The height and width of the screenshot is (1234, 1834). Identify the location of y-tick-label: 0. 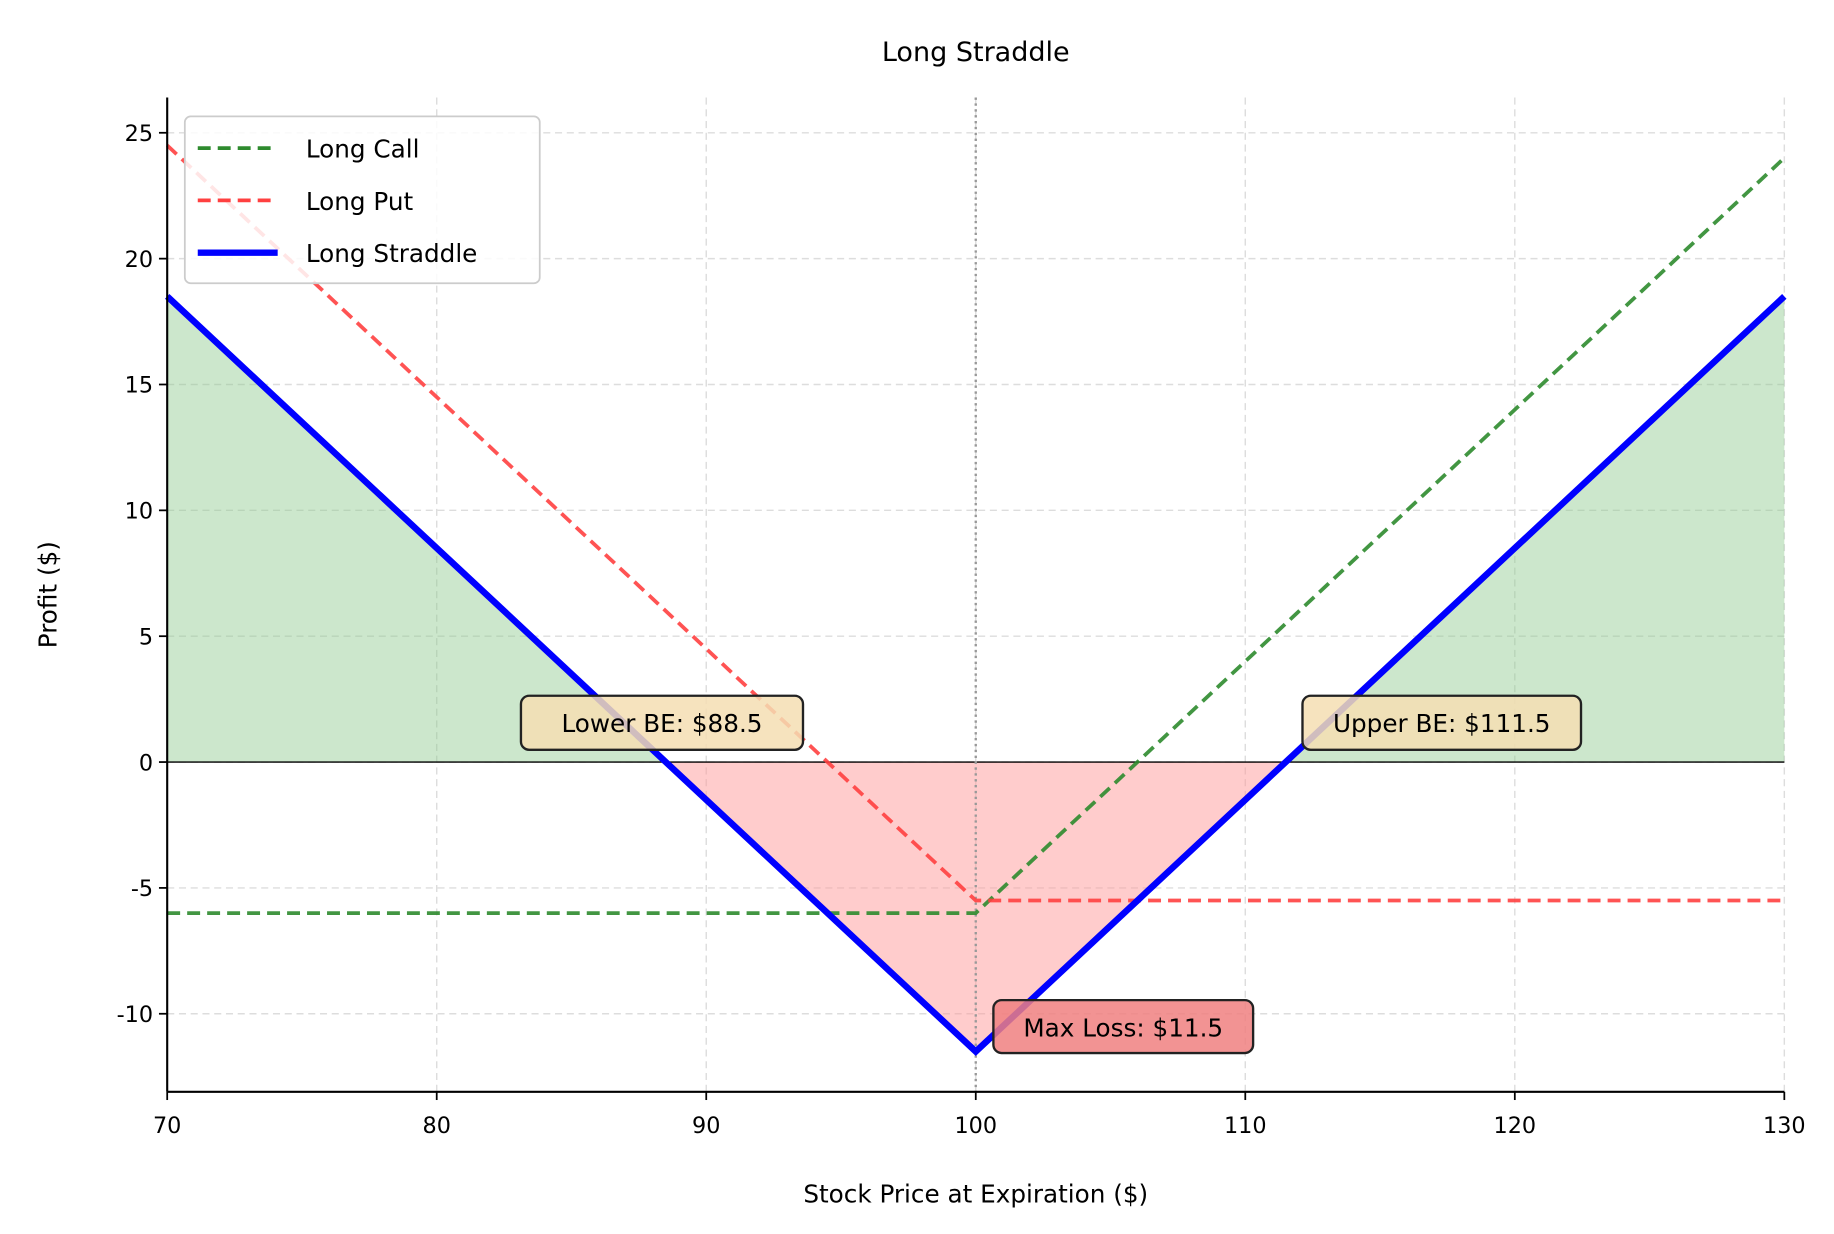
(146, 763).